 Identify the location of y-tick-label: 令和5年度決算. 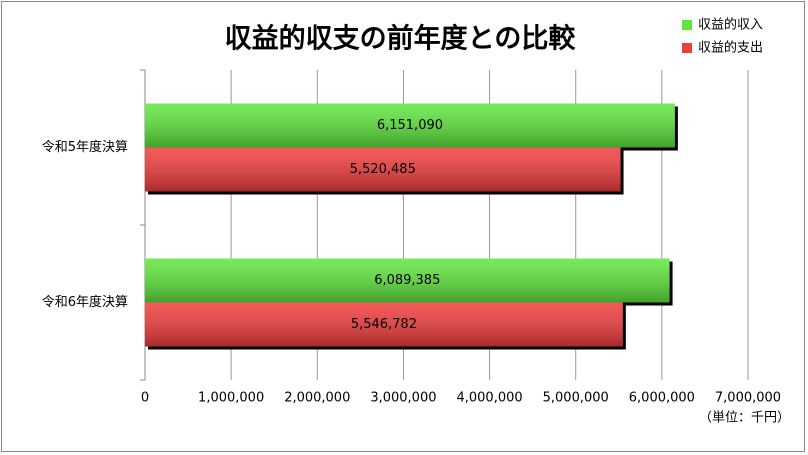
(85, 147).